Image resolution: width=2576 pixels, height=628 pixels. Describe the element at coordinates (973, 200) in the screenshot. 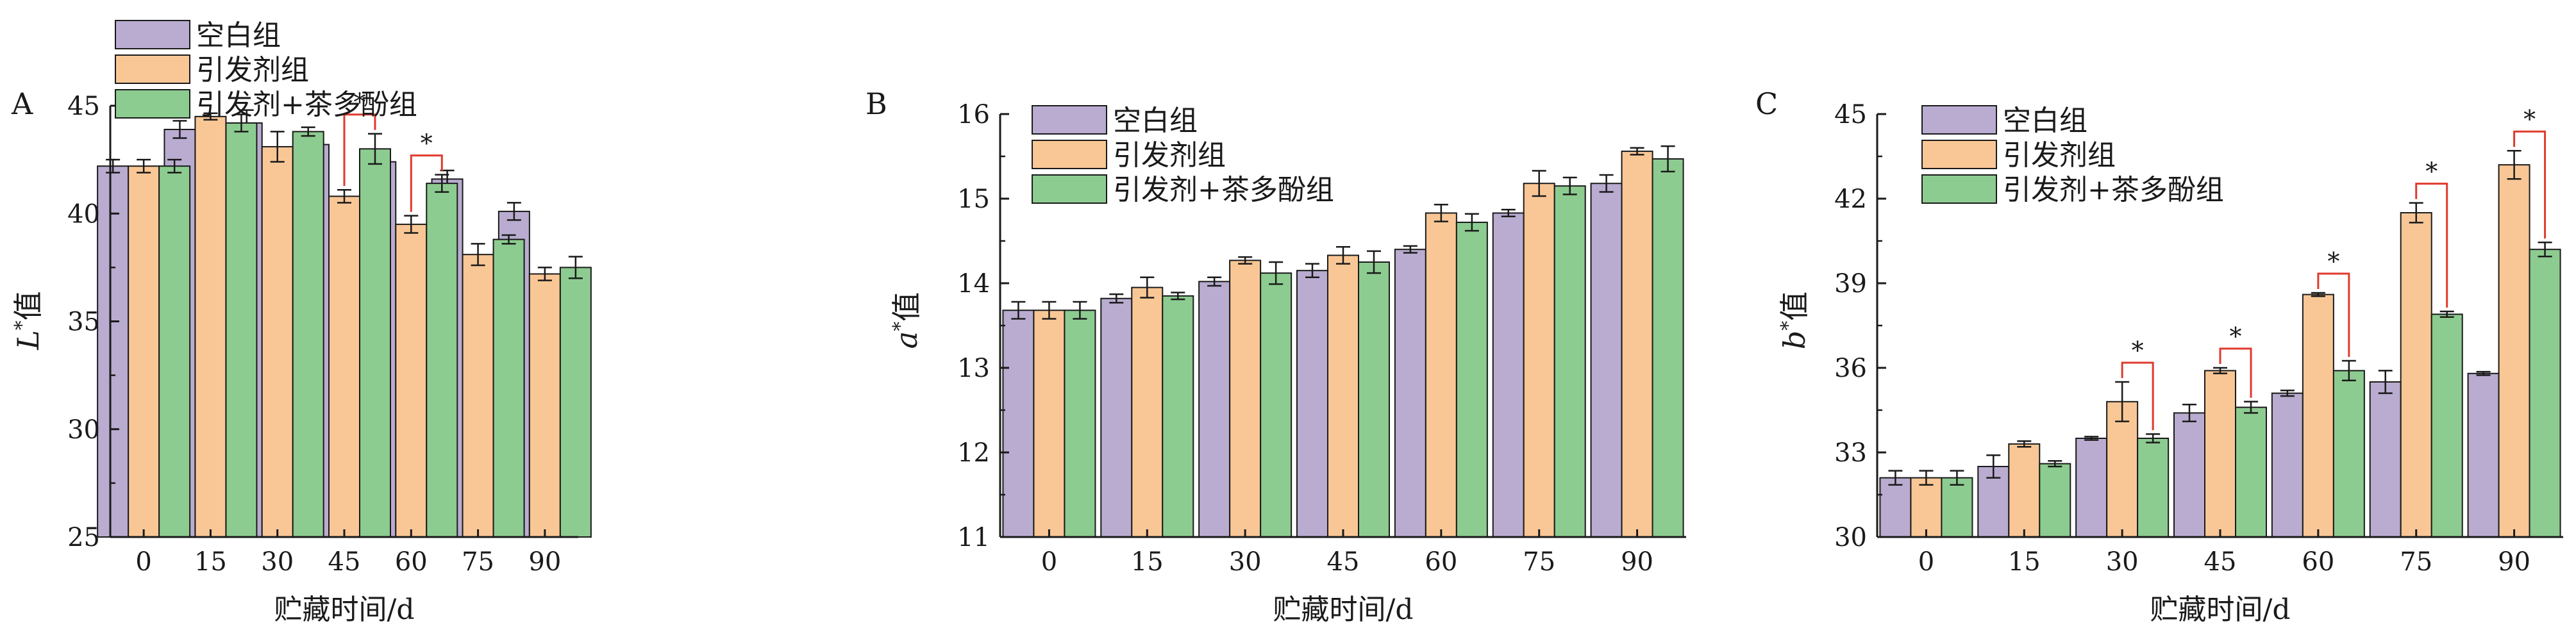

I see `y-tick-label: 15` at that location.